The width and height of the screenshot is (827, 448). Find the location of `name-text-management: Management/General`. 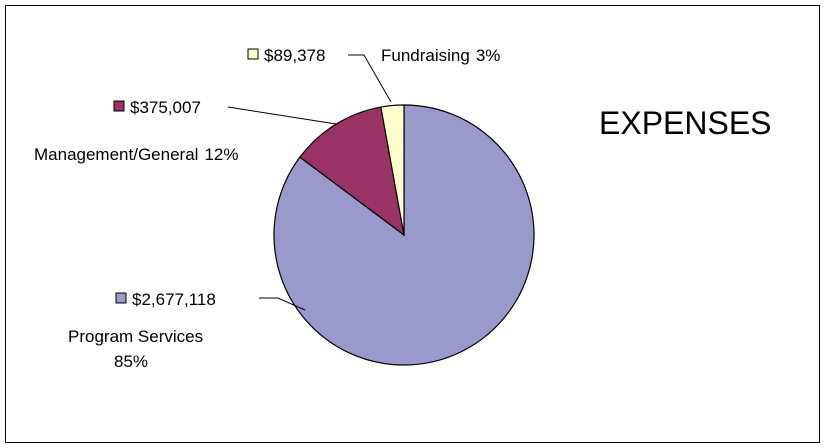

name-text-management: Management/General is located at coordinates (116, 154).